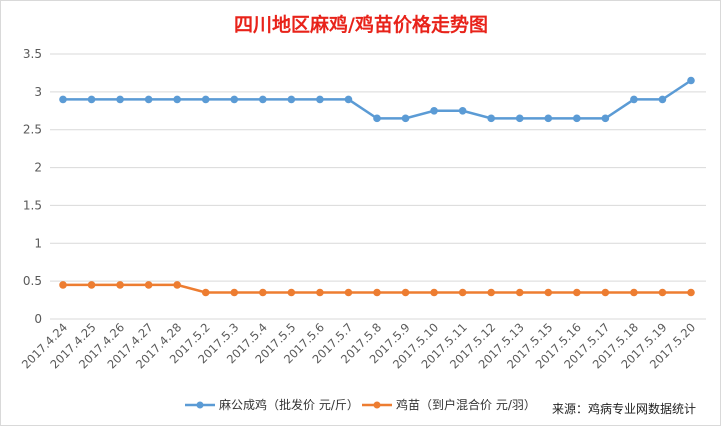  What do you see at coordinates (32, 205) in the screenshot?
I see `y-tick-label: 1.5` at bounding box center [32, 205].